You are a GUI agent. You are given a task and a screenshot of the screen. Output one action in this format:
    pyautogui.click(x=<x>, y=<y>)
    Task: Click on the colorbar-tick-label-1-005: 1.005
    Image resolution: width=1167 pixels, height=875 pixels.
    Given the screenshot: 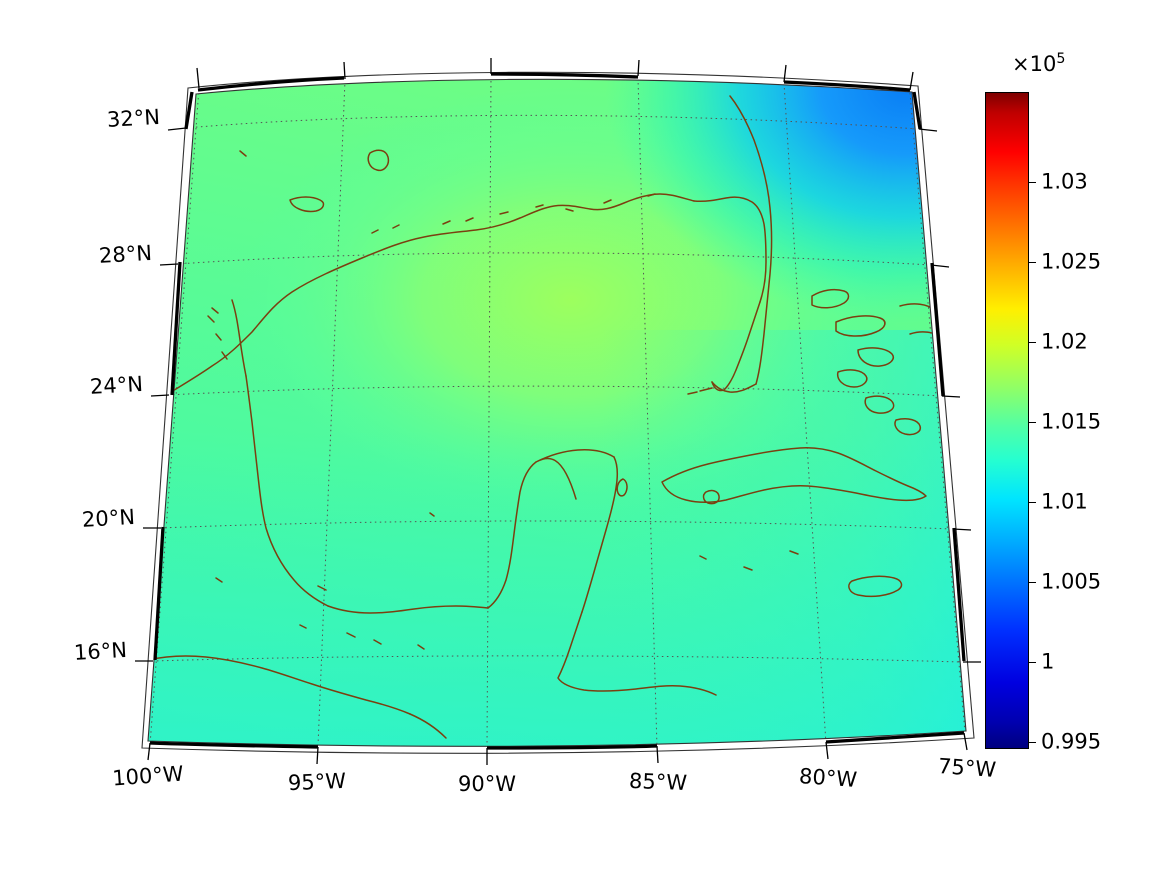 What is the action you would take?
    pyautogui.click(x=1071, y=581)
    